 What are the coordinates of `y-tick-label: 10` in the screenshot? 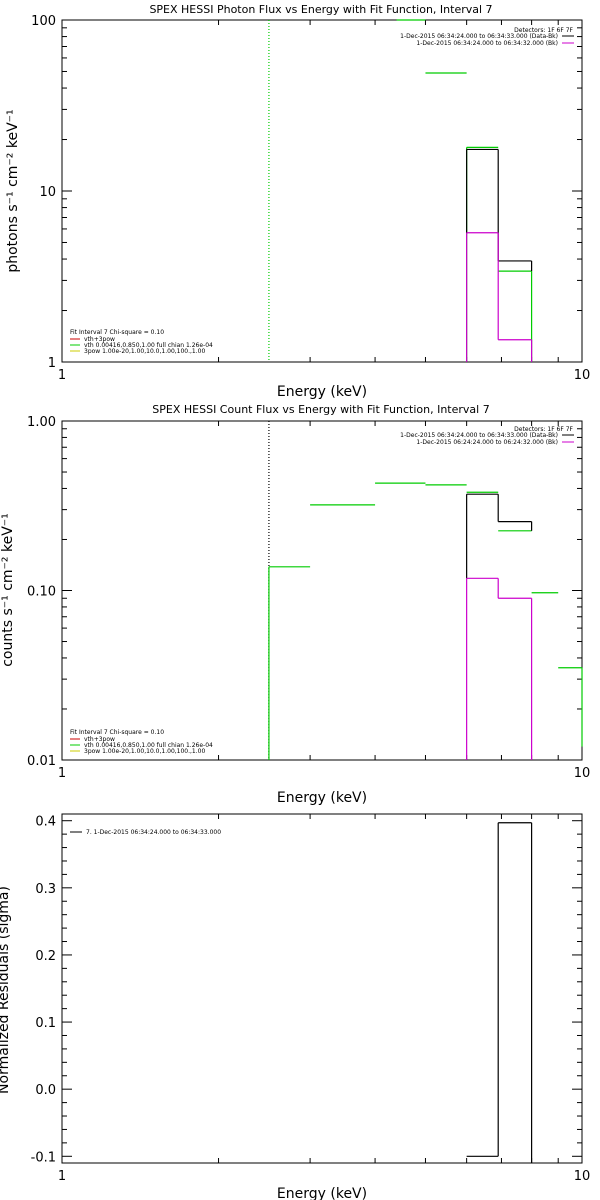 It's located at (47, 192).